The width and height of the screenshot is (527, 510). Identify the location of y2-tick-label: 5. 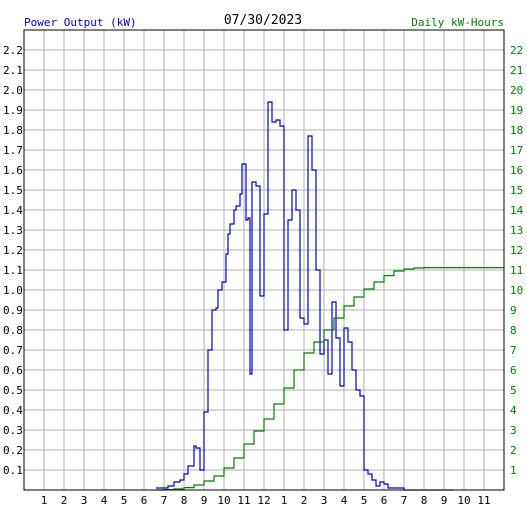
(513, 390).